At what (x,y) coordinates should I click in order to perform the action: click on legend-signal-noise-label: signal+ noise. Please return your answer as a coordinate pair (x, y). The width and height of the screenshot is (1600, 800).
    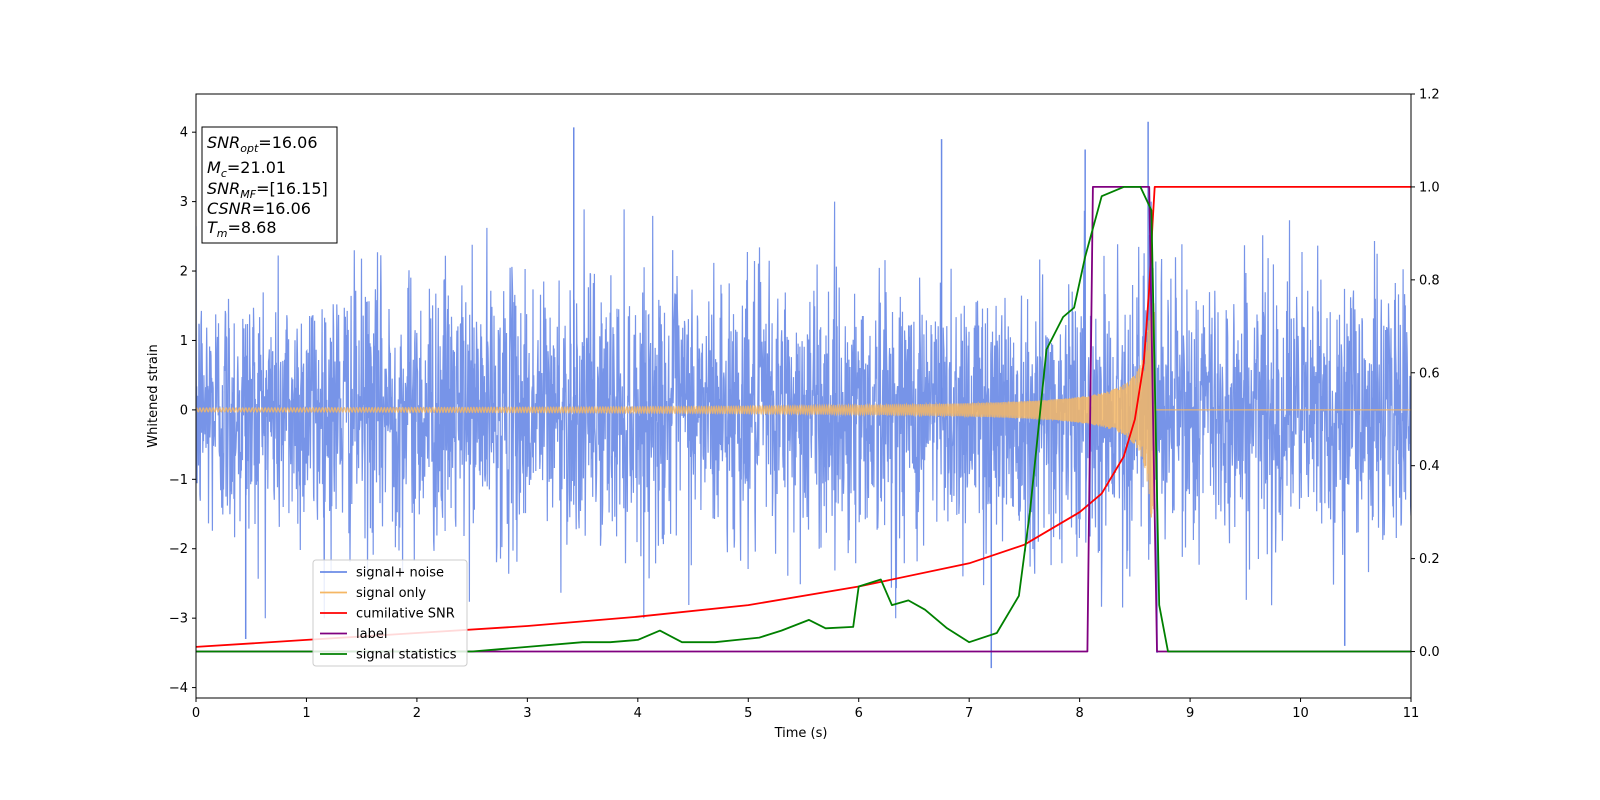
    Looking at the image, I should click on (400, 573).